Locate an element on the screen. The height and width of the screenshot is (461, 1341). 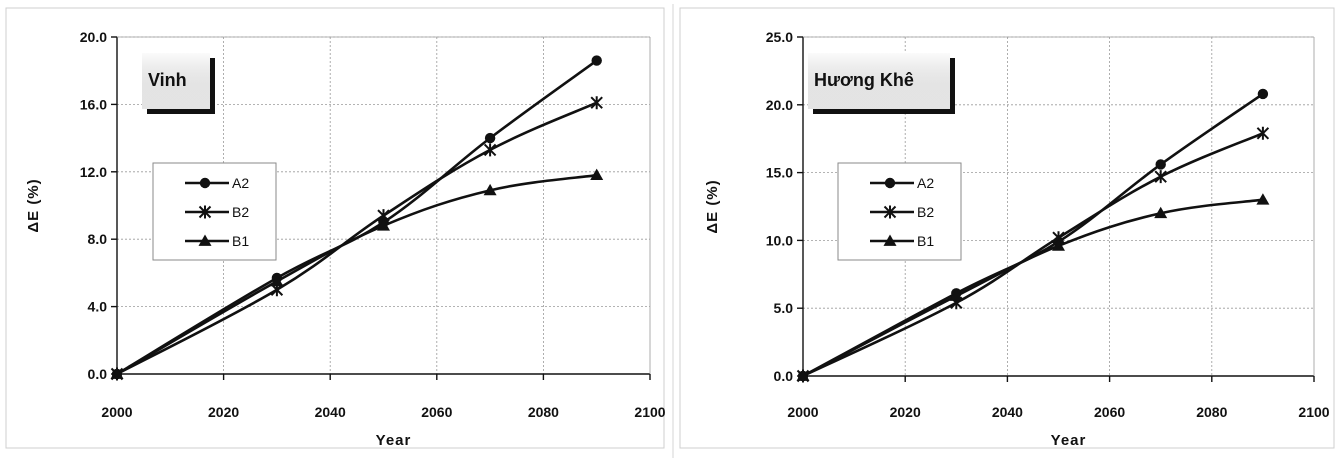
y-tick-label: 8.0 is located at coordinates (98, 239).